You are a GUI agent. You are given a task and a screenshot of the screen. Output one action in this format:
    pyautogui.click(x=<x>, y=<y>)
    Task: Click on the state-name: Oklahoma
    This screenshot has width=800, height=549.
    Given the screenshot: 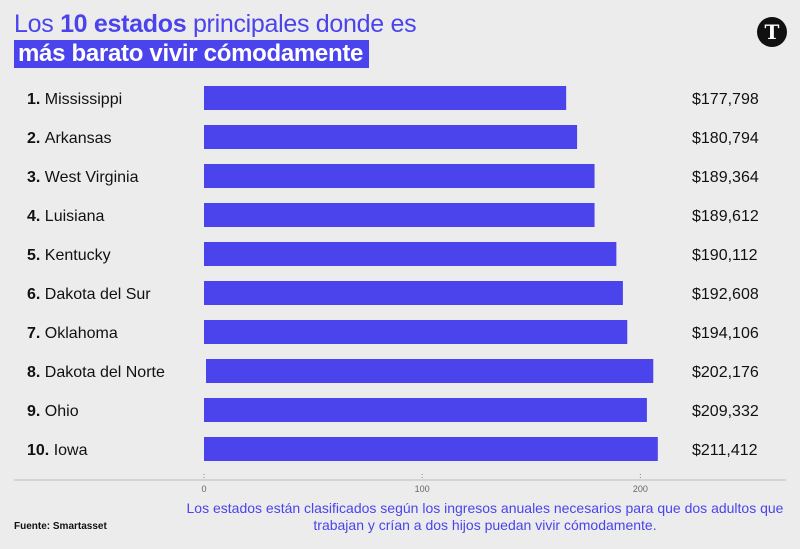 What is the action you would take?
    pyautogui.click(x=81, y=333)
    